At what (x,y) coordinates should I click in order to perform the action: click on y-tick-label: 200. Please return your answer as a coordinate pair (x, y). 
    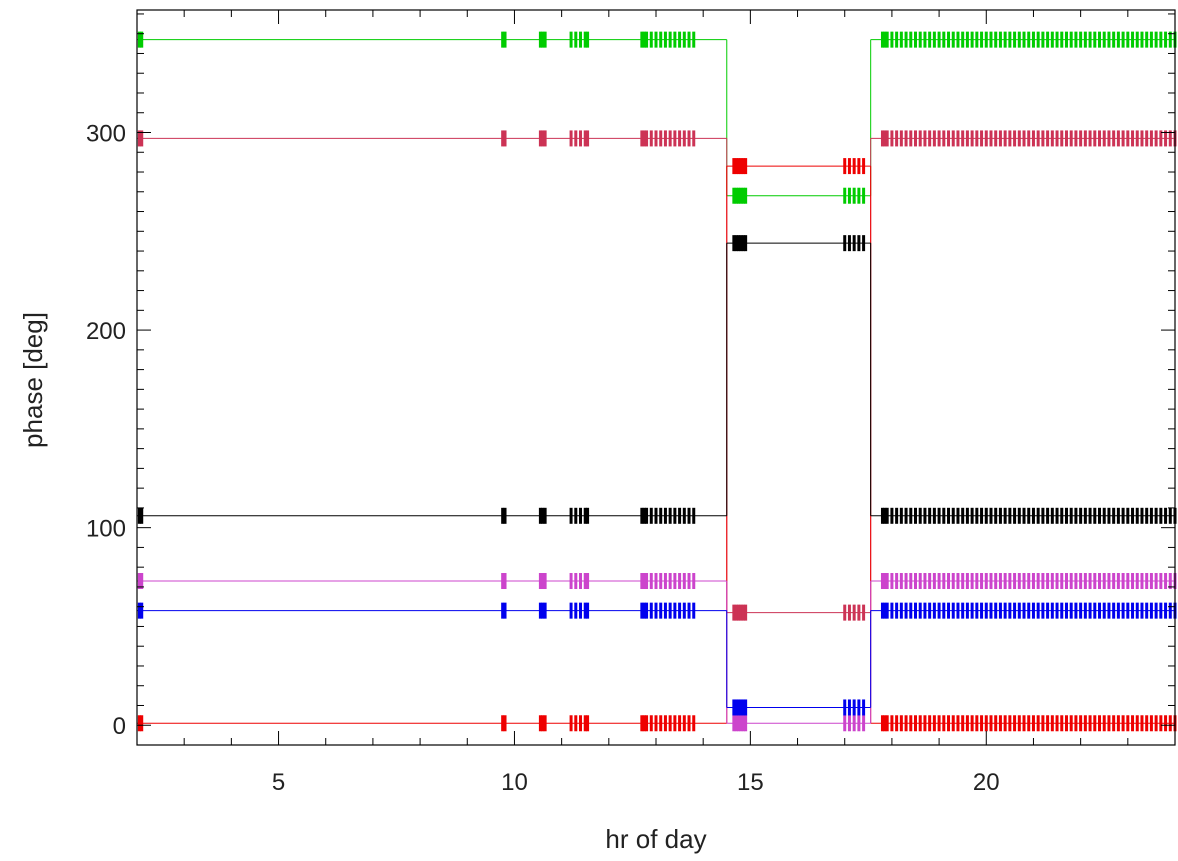
    Looking at the image, I should click on (106, 331).